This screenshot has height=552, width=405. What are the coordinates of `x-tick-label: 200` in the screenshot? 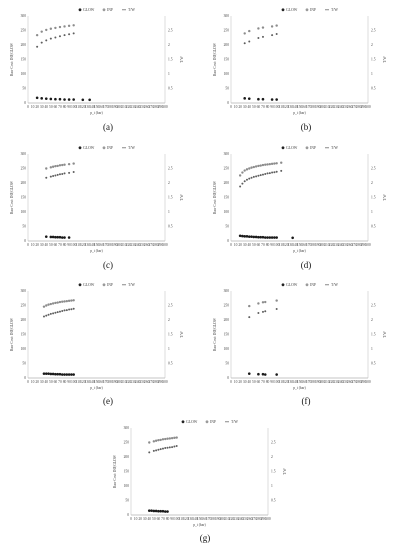 It's located at (120, 245).